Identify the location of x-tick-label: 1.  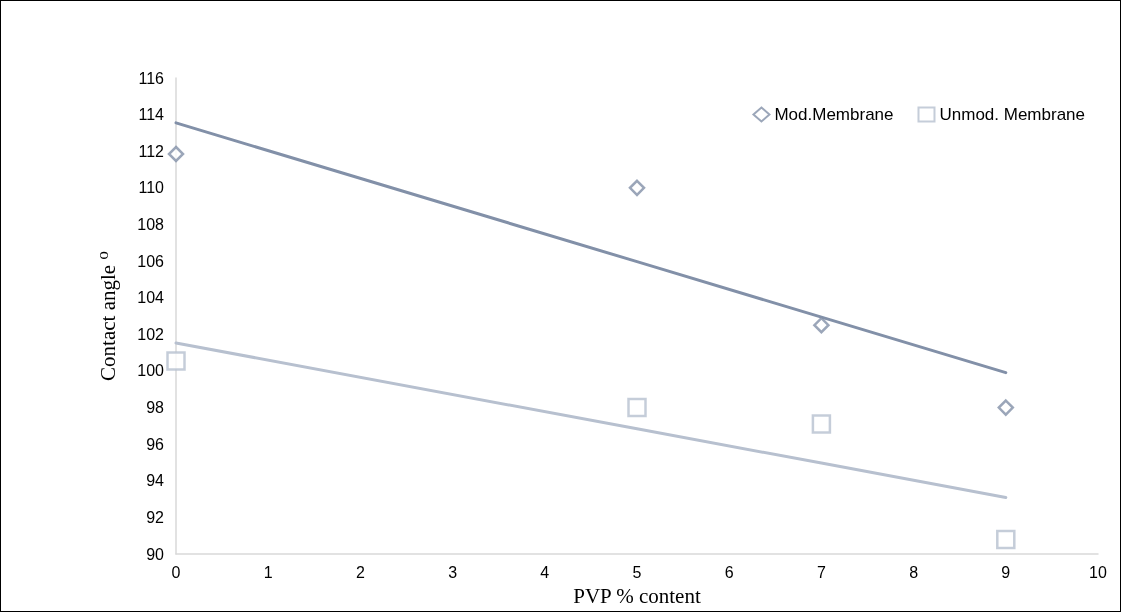
(268, 572).